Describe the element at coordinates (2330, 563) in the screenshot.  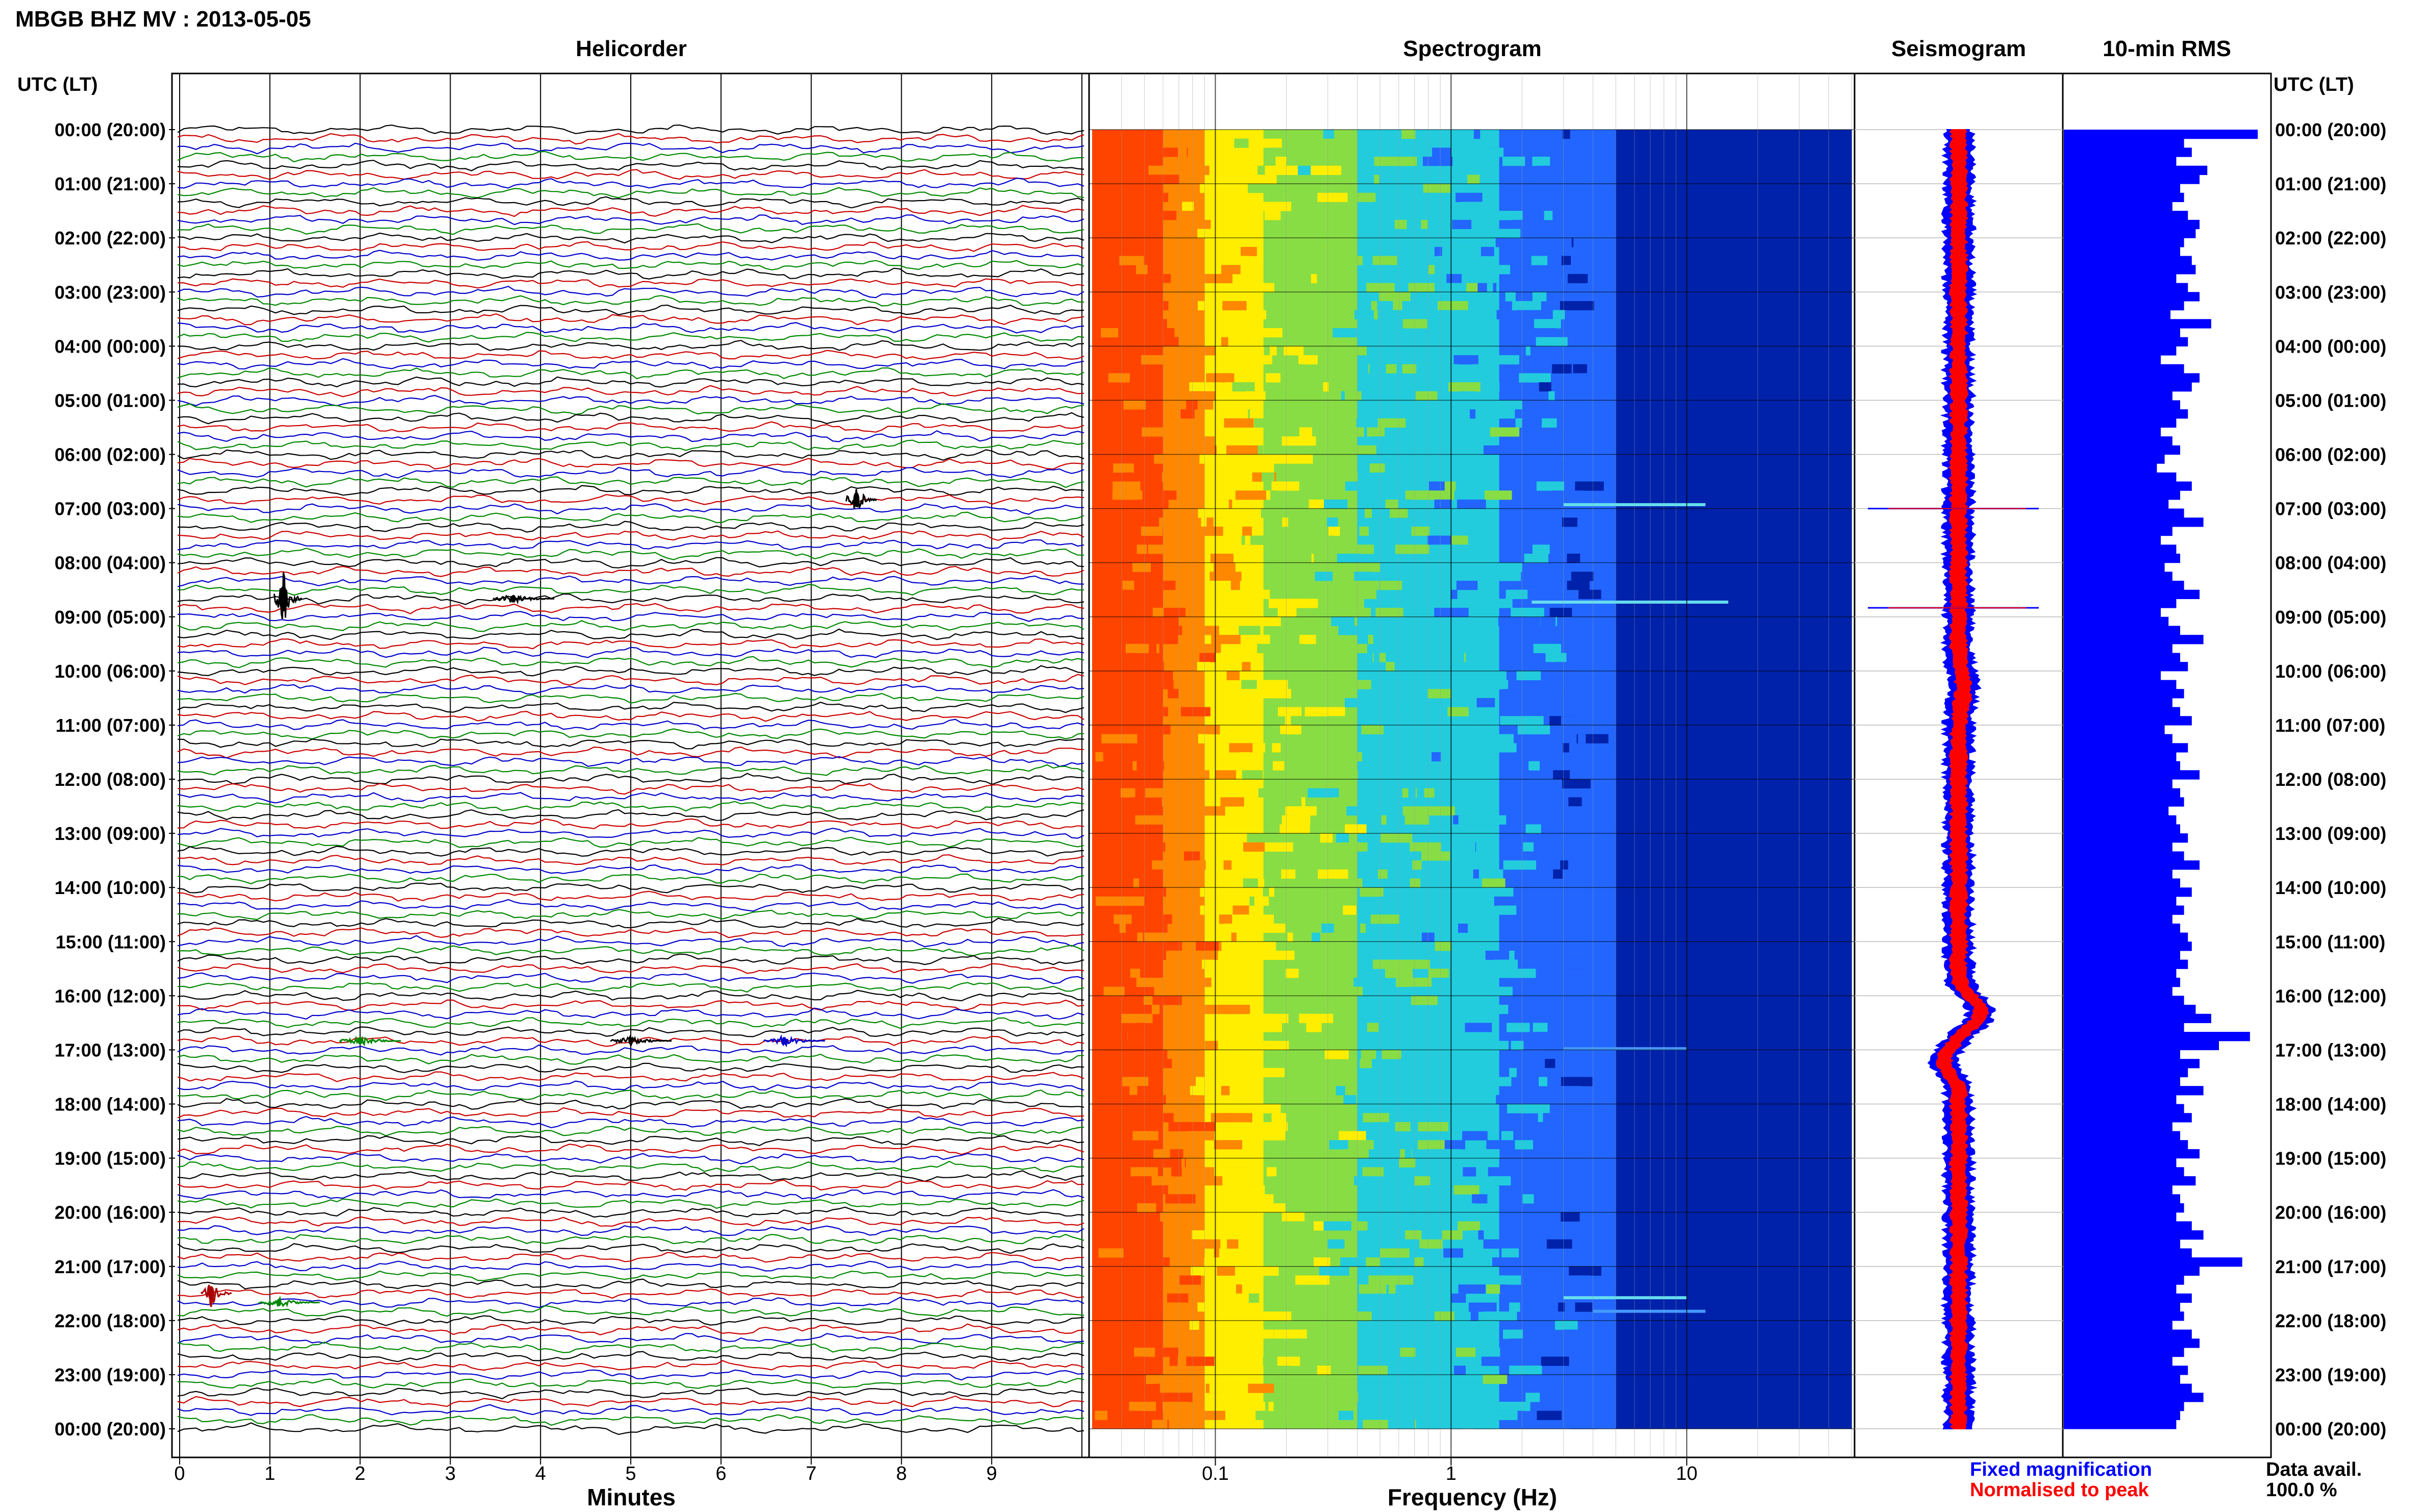
I see `time-label-right: 08:00 (04:00)` at that location.